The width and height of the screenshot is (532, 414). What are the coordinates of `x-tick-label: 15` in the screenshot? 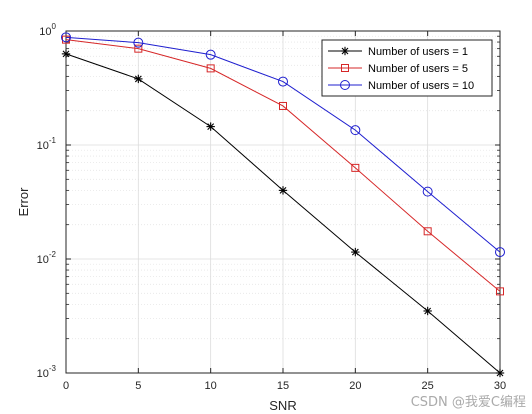 It's located at (283, 386).